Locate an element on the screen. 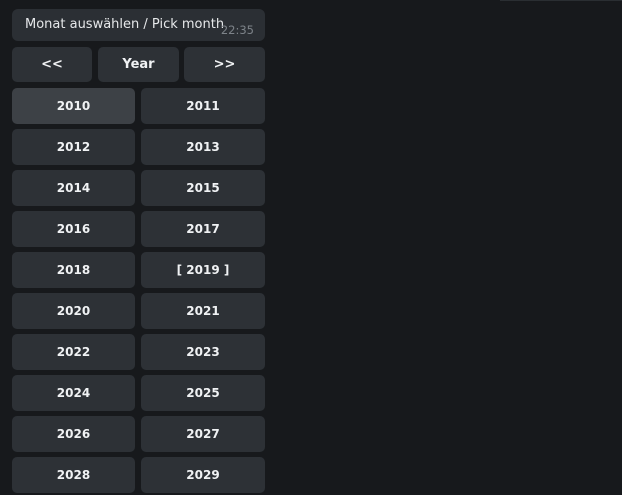  year-button: [ 2019 ] is located at coordinates (203, 270).